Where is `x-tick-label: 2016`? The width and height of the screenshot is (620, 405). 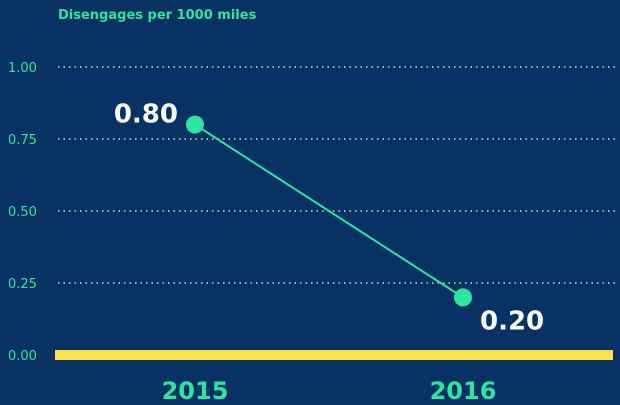 x-tick-label: 2016 is located at coordinates (463, 391).